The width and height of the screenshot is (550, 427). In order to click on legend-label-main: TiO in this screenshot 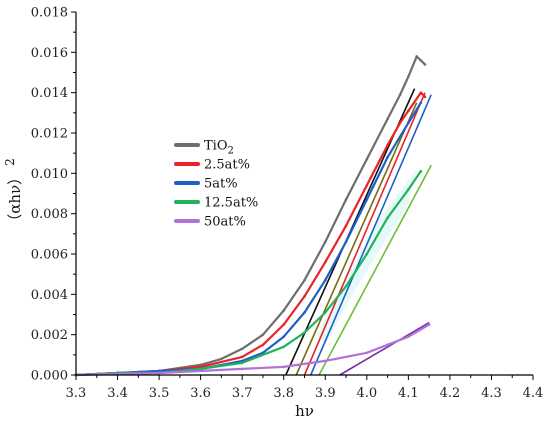, I will do `click(216, 146)`.